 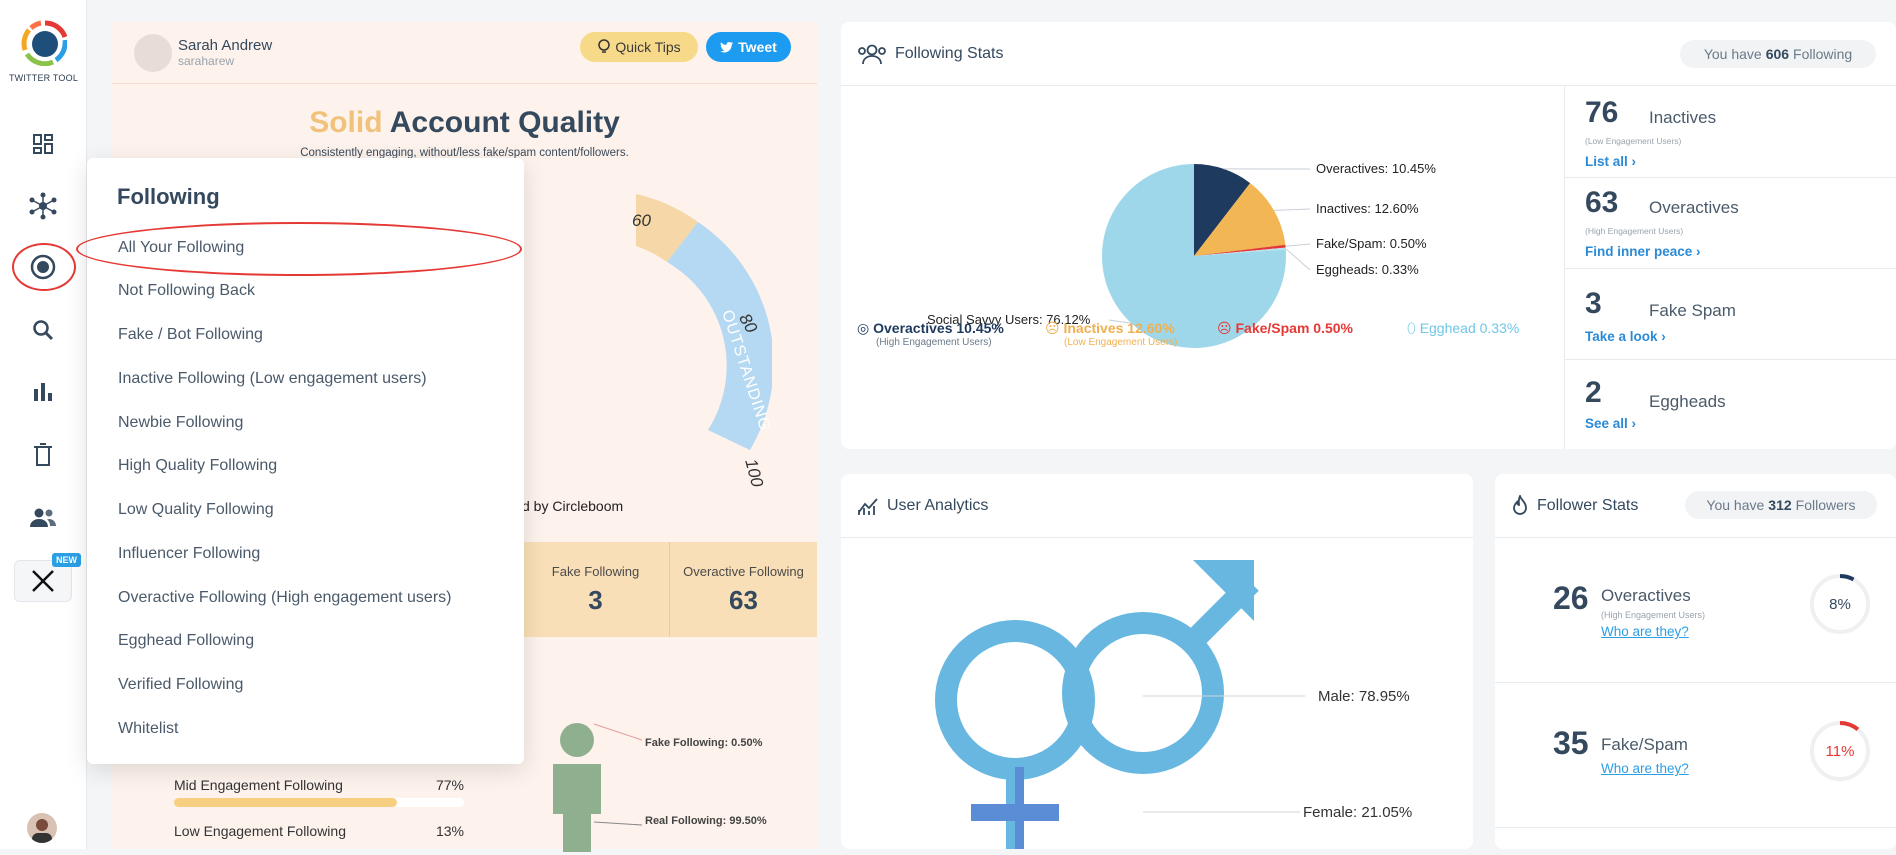 What do you see at coordinates (743, 571) in the screenshot?
I see `stat-label: Overactive Following` at bounding box center [743, 571].